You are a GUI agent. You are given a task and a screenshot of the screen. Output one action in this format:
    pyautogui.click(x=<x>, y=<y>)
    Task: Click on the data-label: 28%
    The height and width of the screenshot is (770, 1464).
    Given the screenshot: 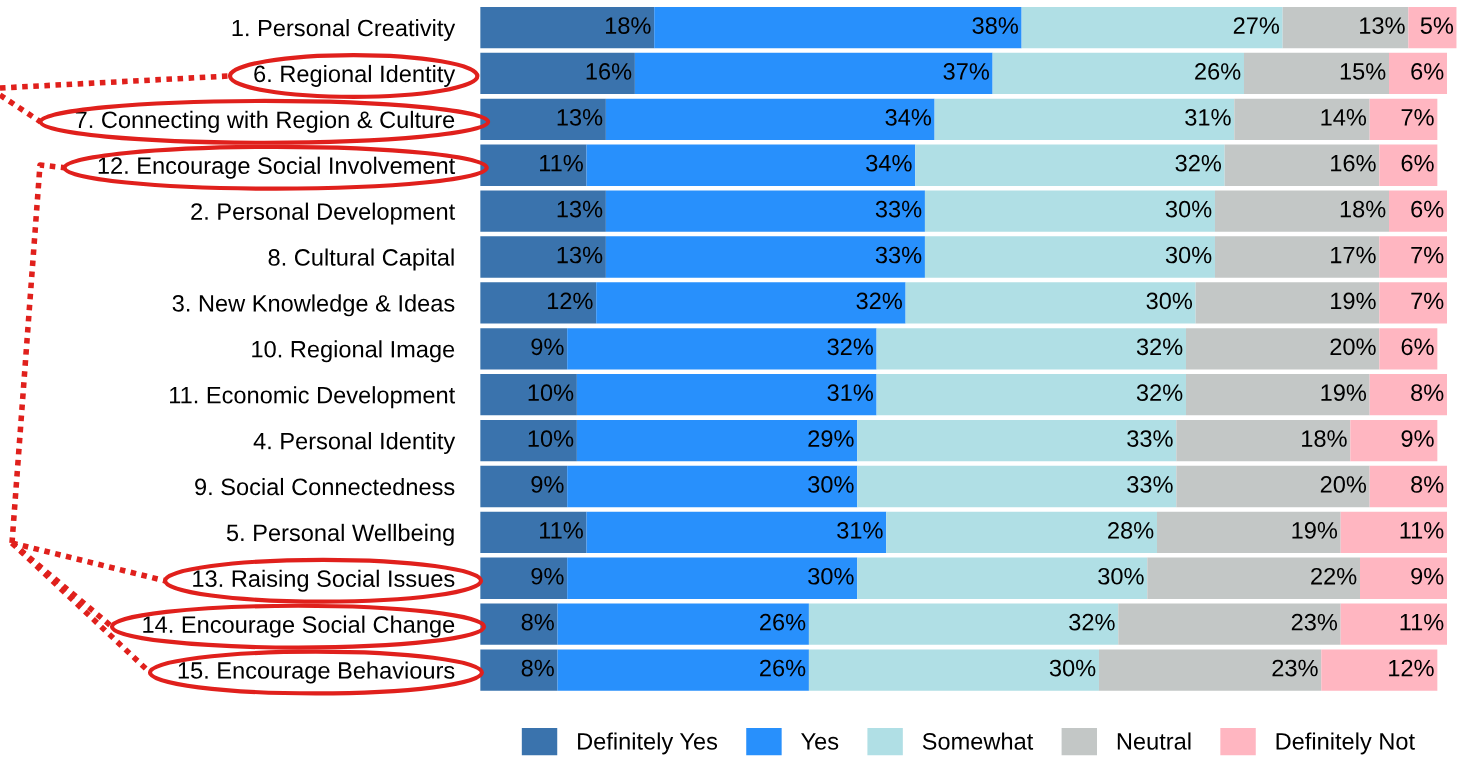 What is the action you would take?
    pyautogui.click(x=1131, y=530)
    